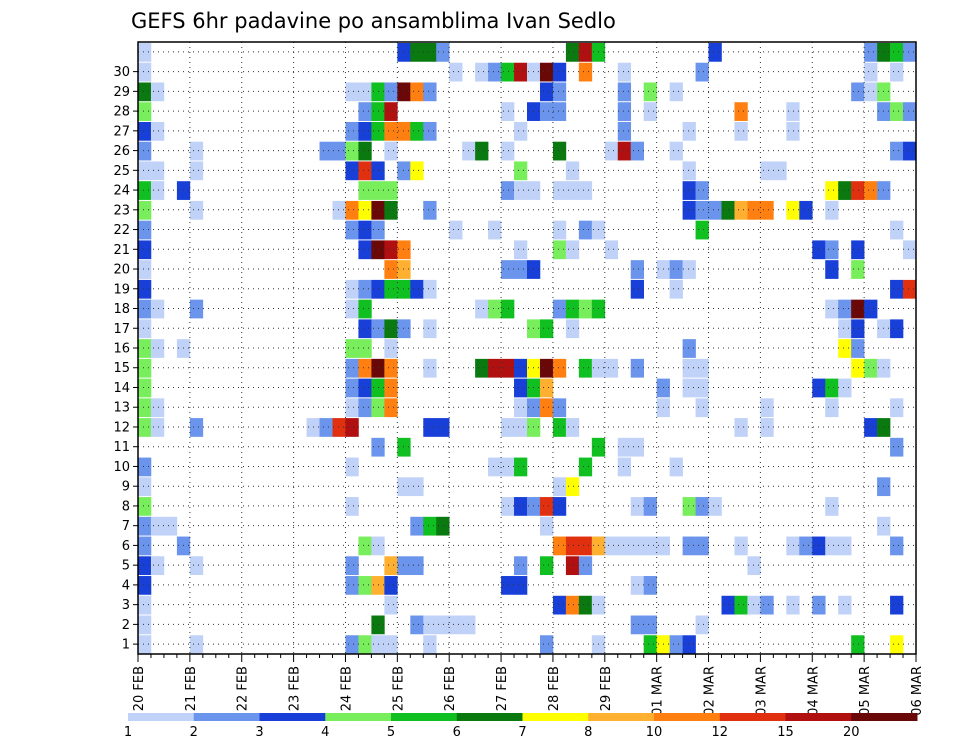  Describe the element at coordinates (126, 625) in the screenshot. I see `y-tick-label: 2` at that location.